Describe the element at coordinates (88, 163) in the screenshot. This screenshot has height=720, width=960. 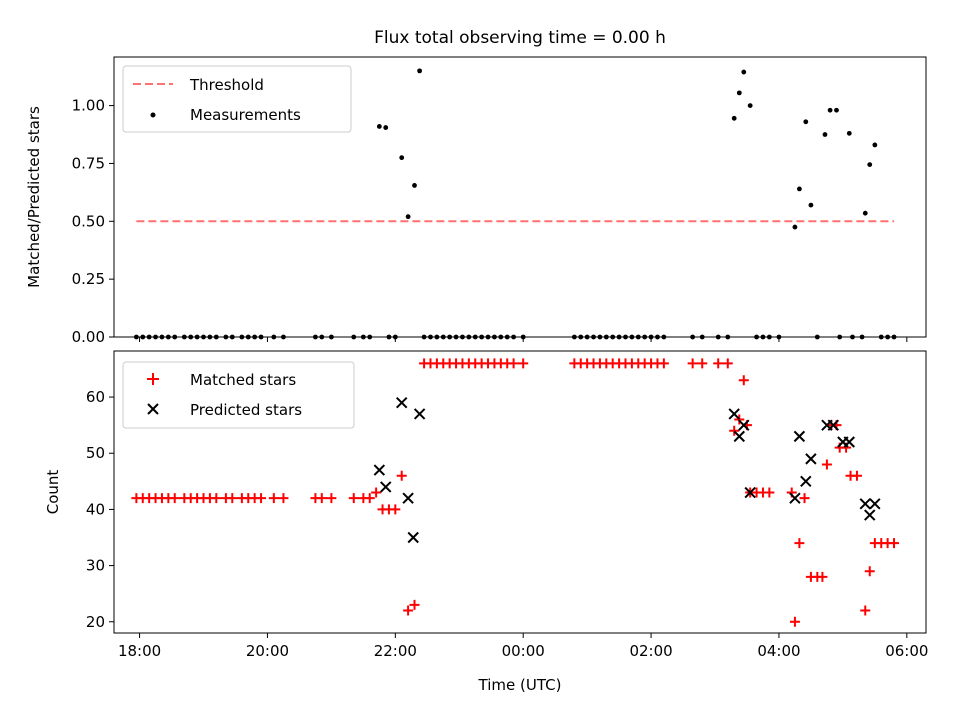
I see `y-tick-label: 0.75` at that location.